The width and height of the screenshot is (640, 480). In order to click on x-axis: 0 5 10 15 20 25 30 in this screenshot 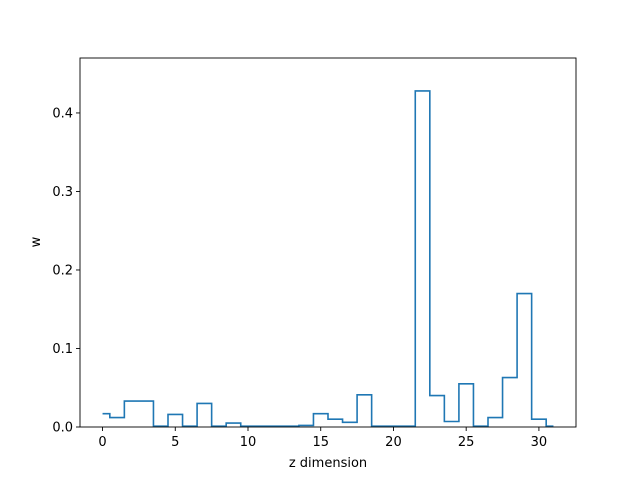, I will do `click(322, 438)`.